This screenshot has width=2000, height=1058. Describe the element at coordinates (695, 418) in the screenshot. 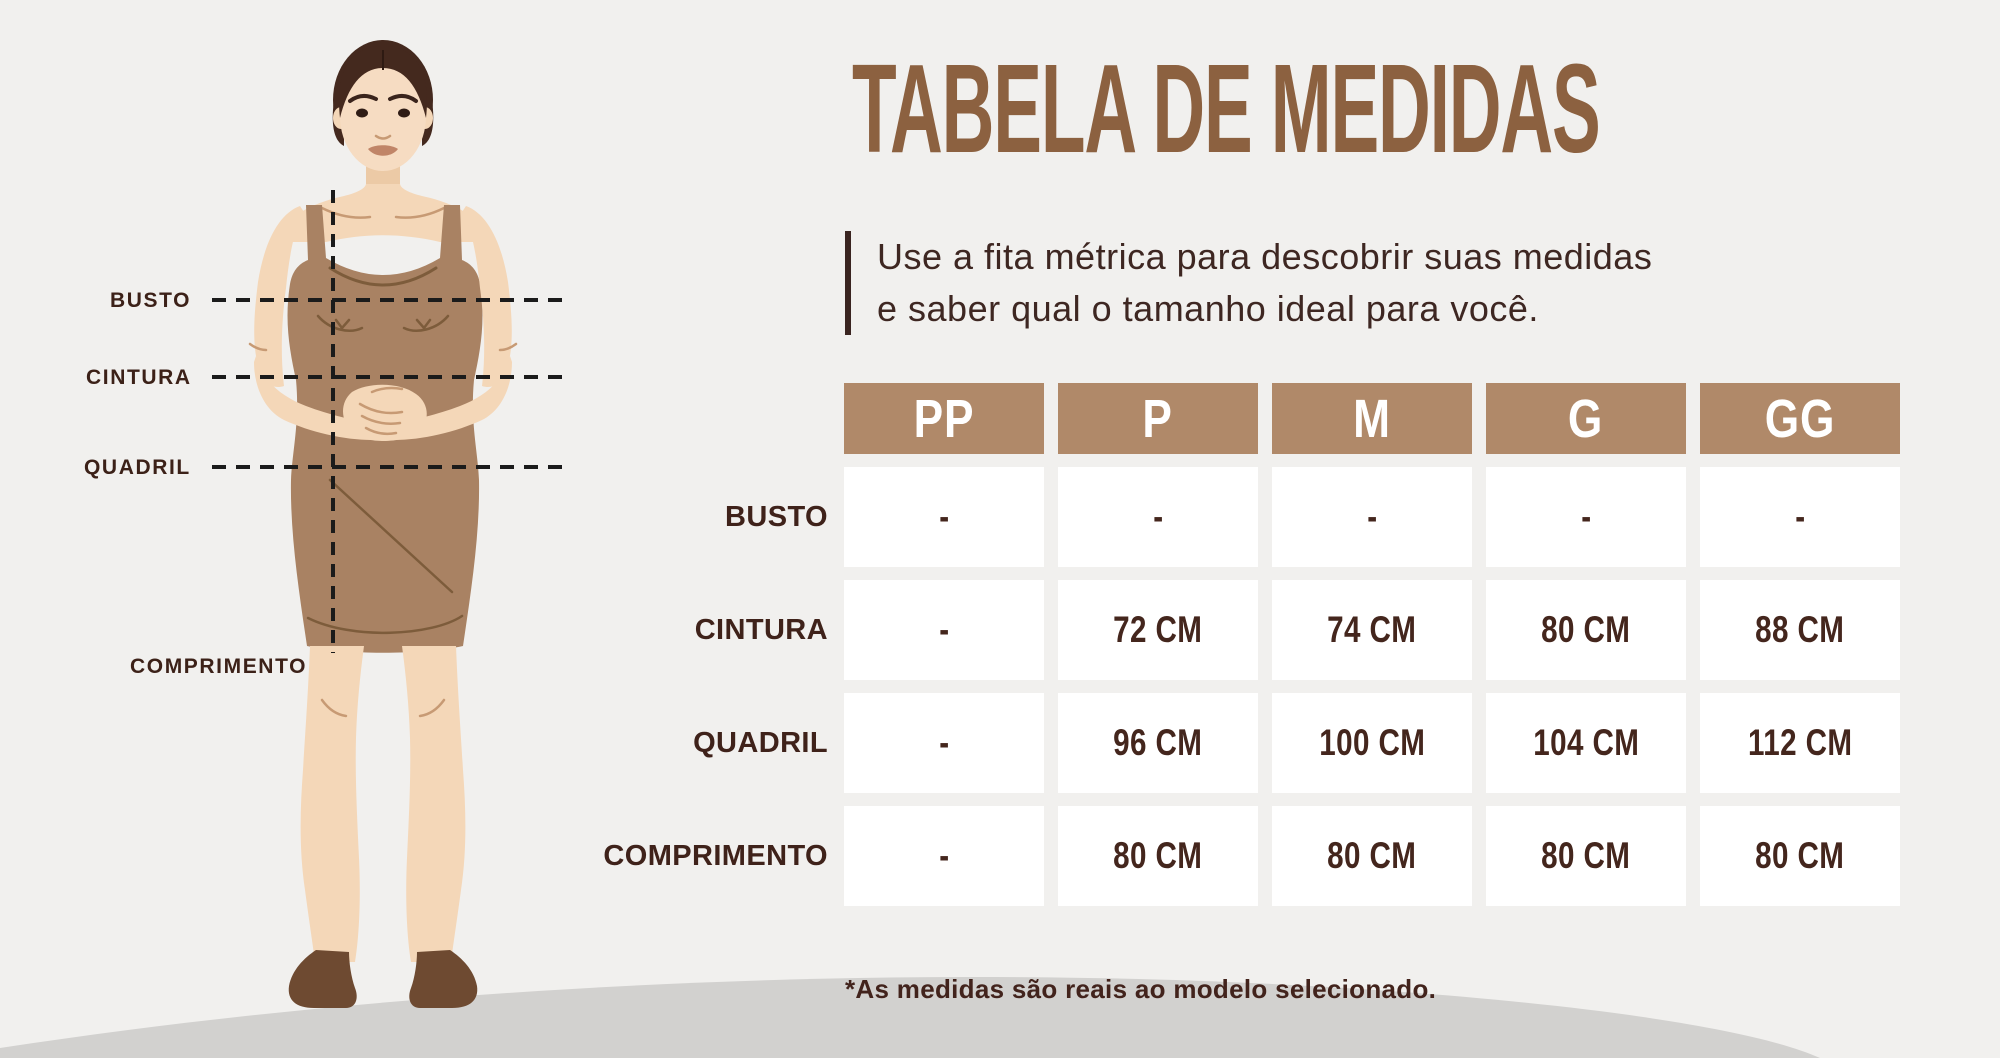

I see `table-corner-cell` at that location.